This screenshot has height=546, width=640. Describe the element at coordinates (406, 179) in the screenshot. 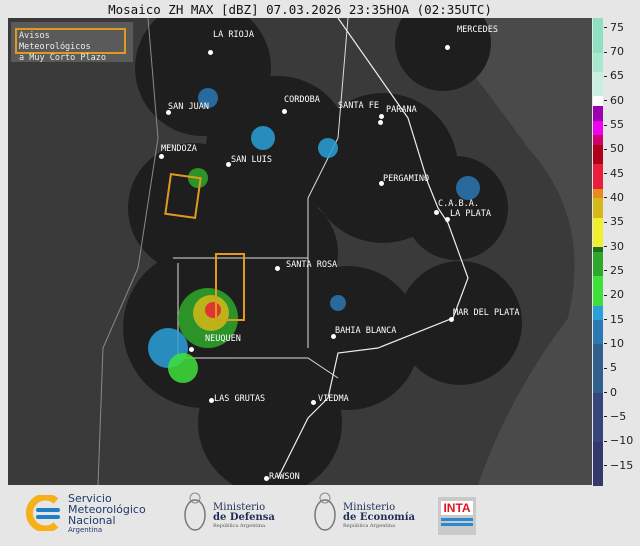

I see `city-label: PERGAMINO` at that location.